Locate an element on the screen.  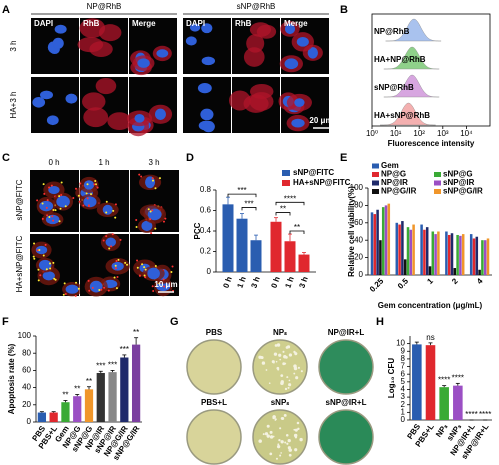
channel-label: Merge is located at coordinates (144, 23).